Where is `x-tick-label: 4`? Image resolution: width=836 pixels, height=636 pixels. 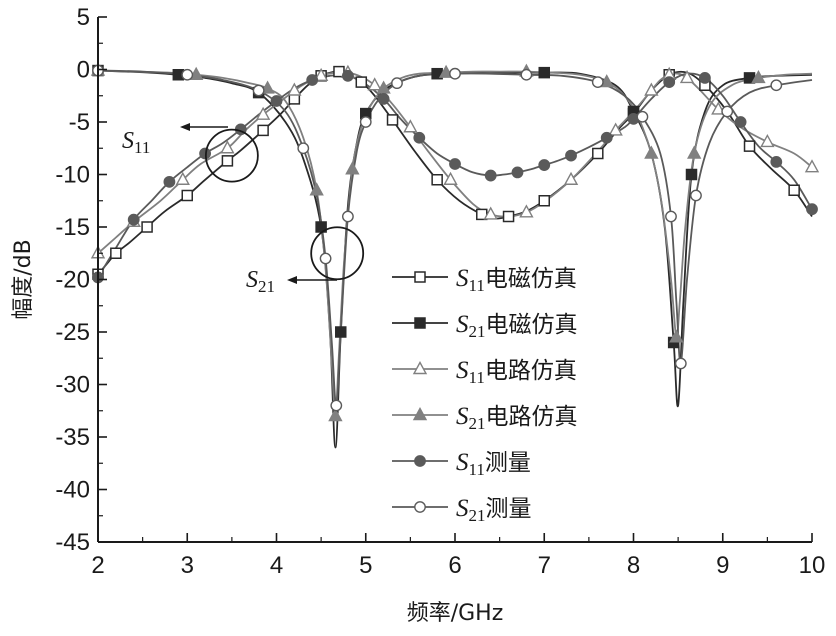
x-tick-label: 4 is located at coordinates (276, 565).